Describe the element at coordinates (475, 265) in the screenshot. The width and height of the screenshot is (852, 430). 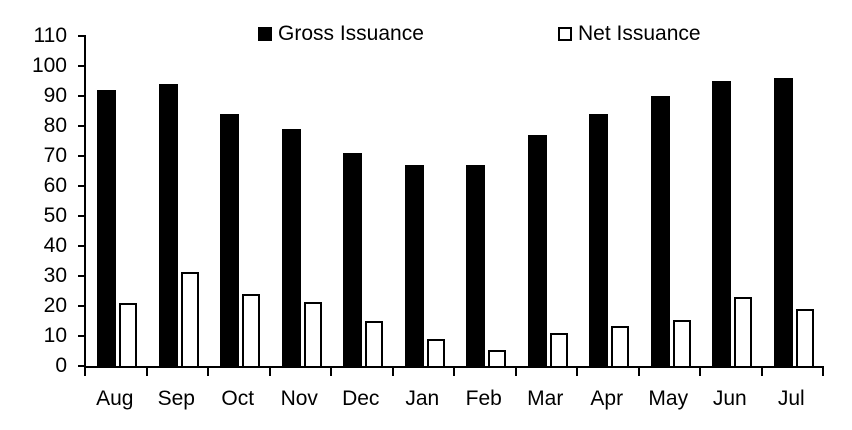
I see `bar-gross-feb` at that location.